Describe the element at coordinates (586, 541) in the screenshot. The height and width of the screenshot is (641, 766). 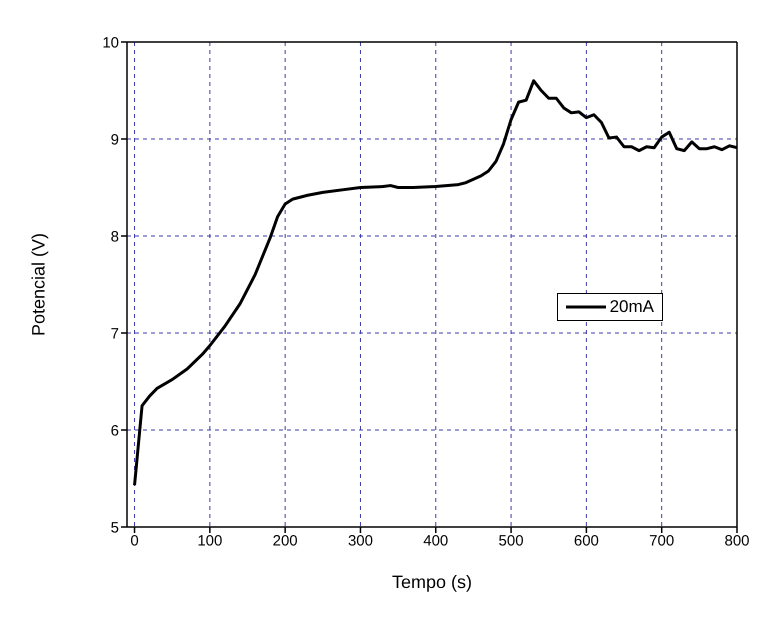
I see `x-tick-label: 600` at that location.